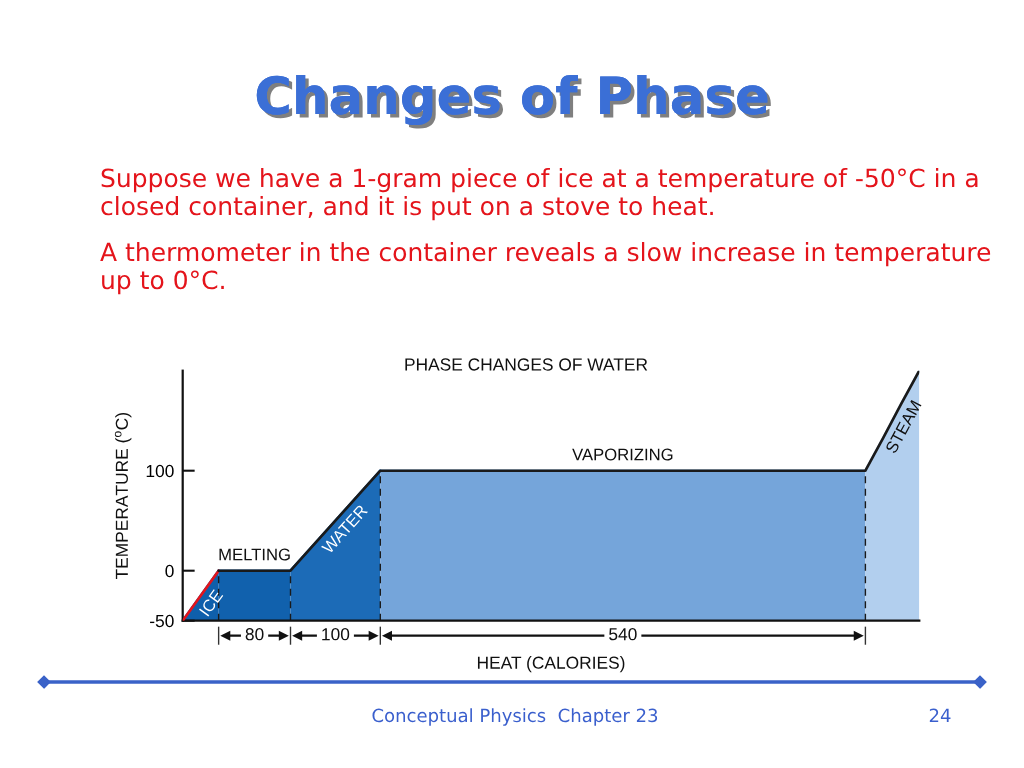 The height and width of the screenshot is (768, 1024). Describe the element at coordinates (160, 471) in the screenshot. I see `y-tick-label: 100` at that location.